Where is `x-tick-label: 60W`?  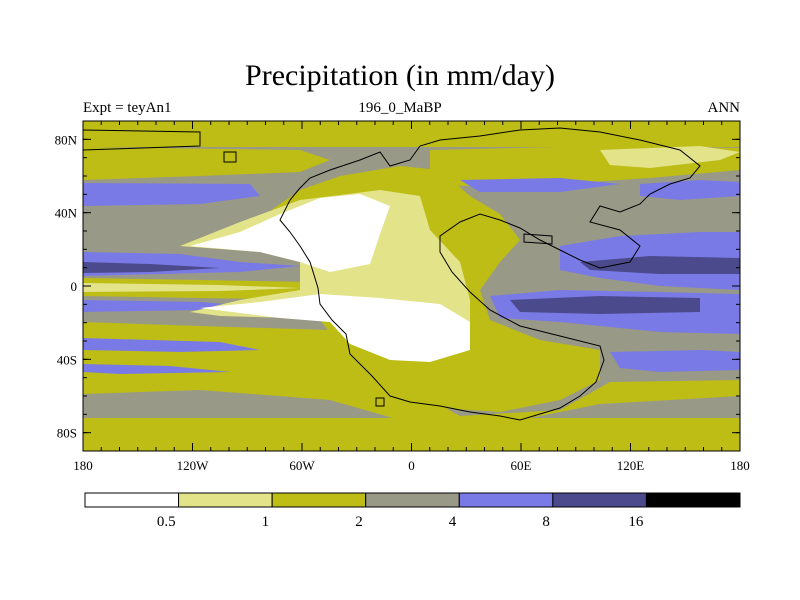
x-tick-label: 60W is located at coordinates (302, 465).